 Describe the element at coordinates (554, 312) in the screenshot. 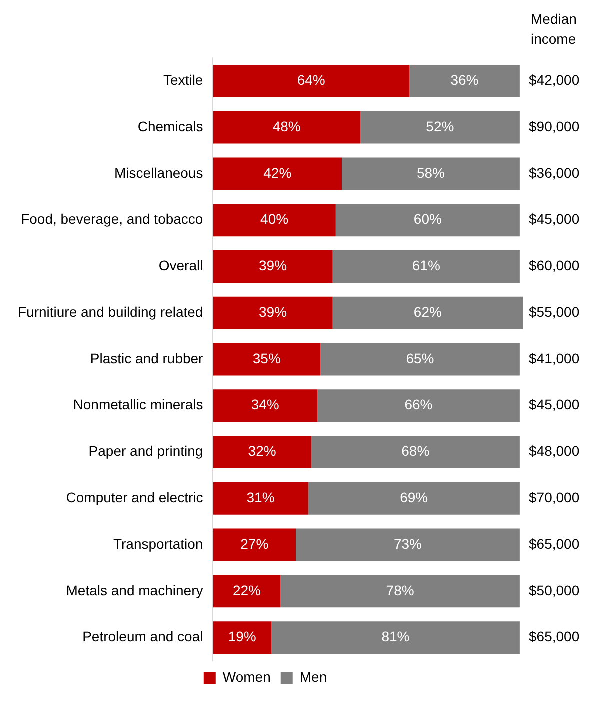

I see `text: $55,000` at that location.